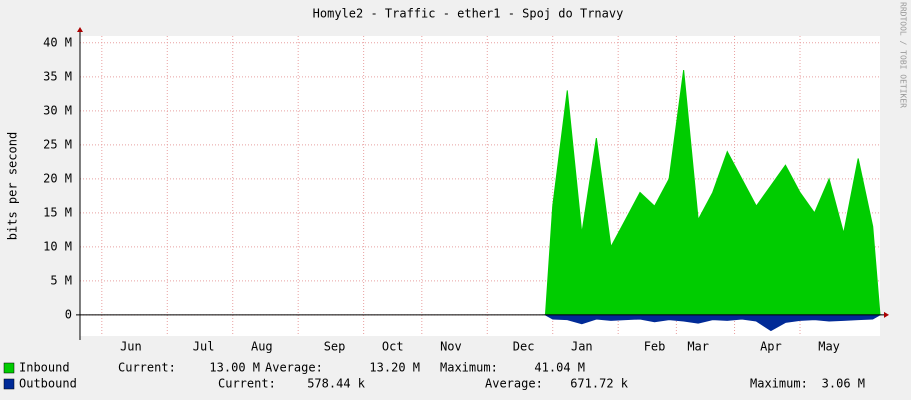  I want to click on legend-label: Outbound, so click(48, 384).